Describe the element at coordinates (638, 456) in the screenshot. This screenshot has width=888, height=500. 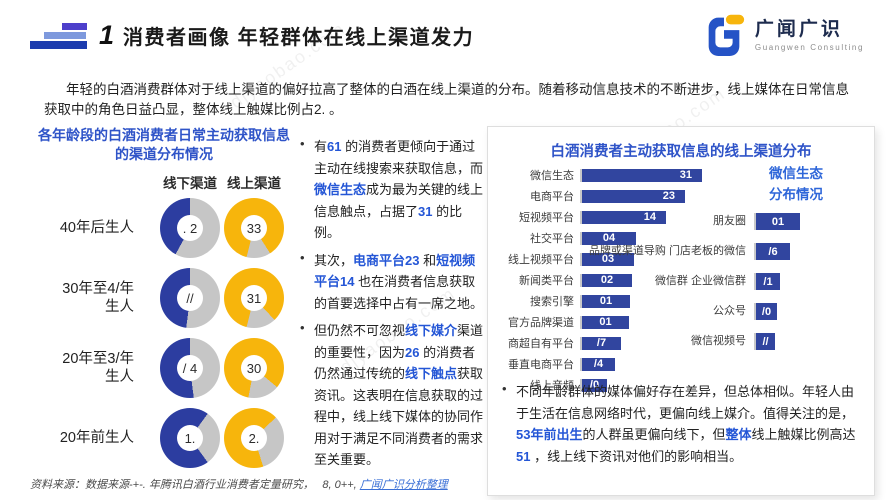
I see `plain-text: ，线上线下资讯对他们的影响相当。` at that location.